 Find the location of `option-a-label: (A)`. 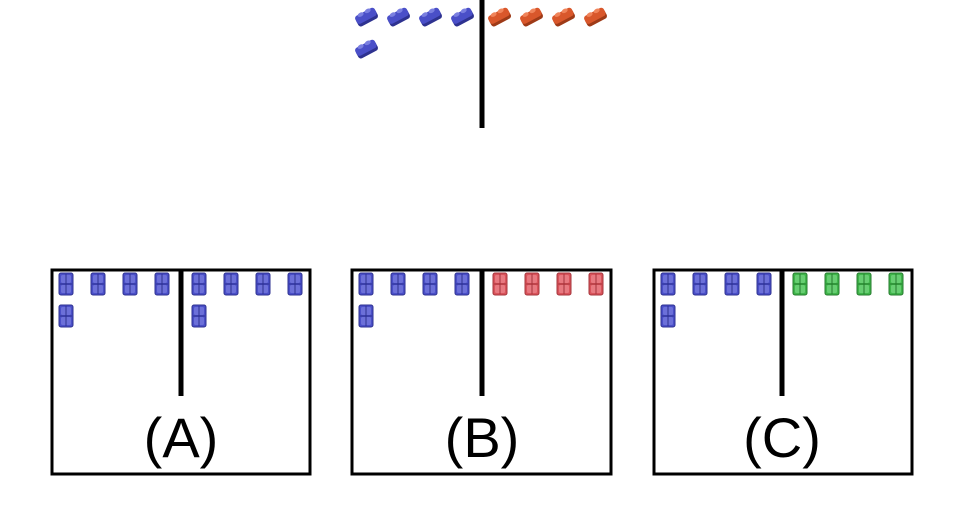

option-a-label: (A) is located at coordinates (181, 437).